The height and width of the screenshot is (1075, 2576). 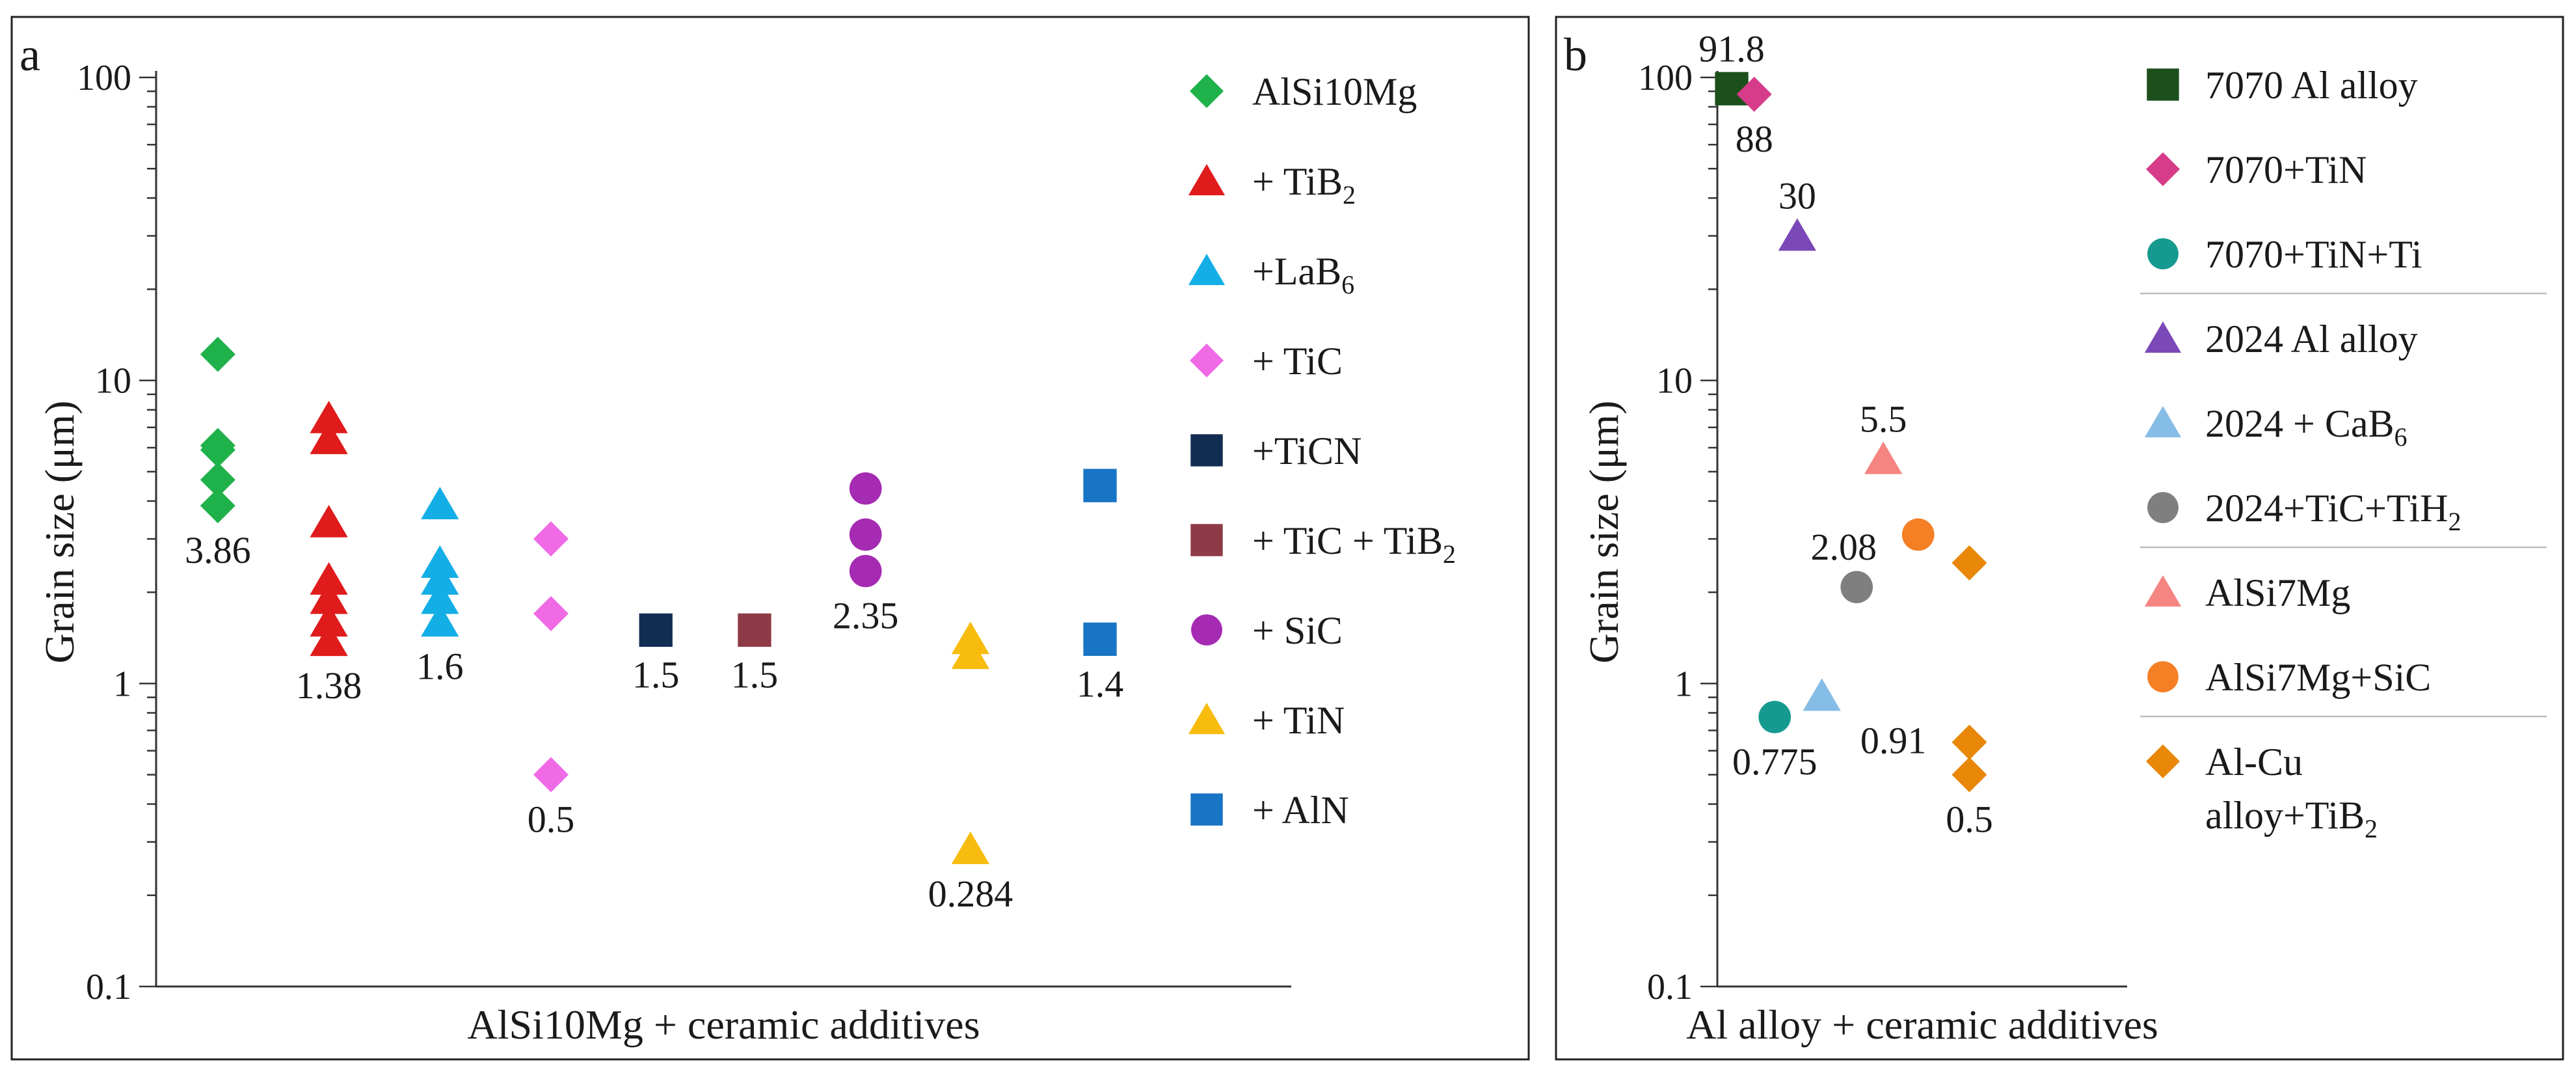 I want to click on data-label: 1.6, so click(x=440, y=666).